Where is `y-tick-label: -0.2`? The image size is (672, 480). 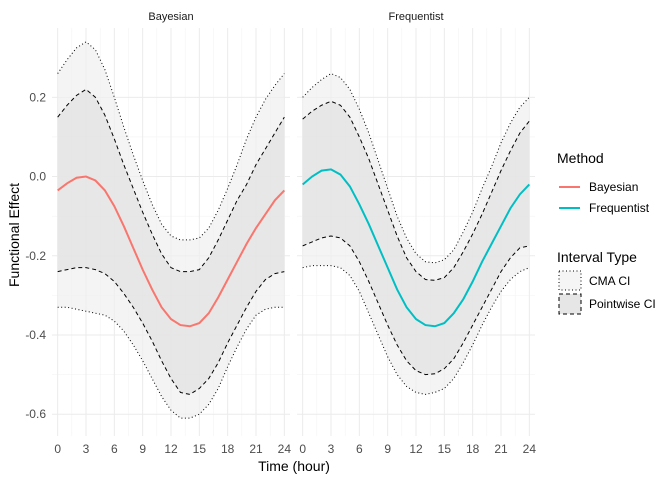
y-tick-label: -0.2 is located at coordinates (35, 256).